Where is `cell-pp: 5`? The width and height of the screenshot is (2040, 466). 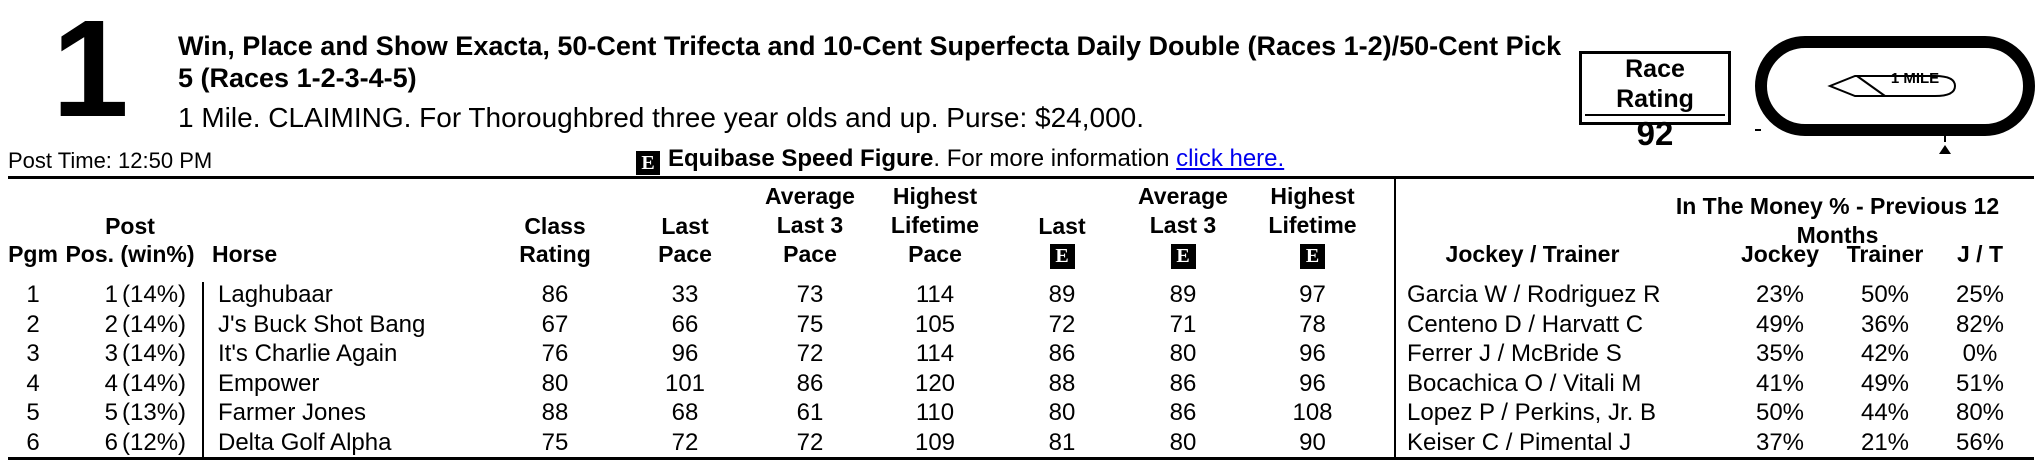
cell-pp: 5 is located at coordinates (111, 412).